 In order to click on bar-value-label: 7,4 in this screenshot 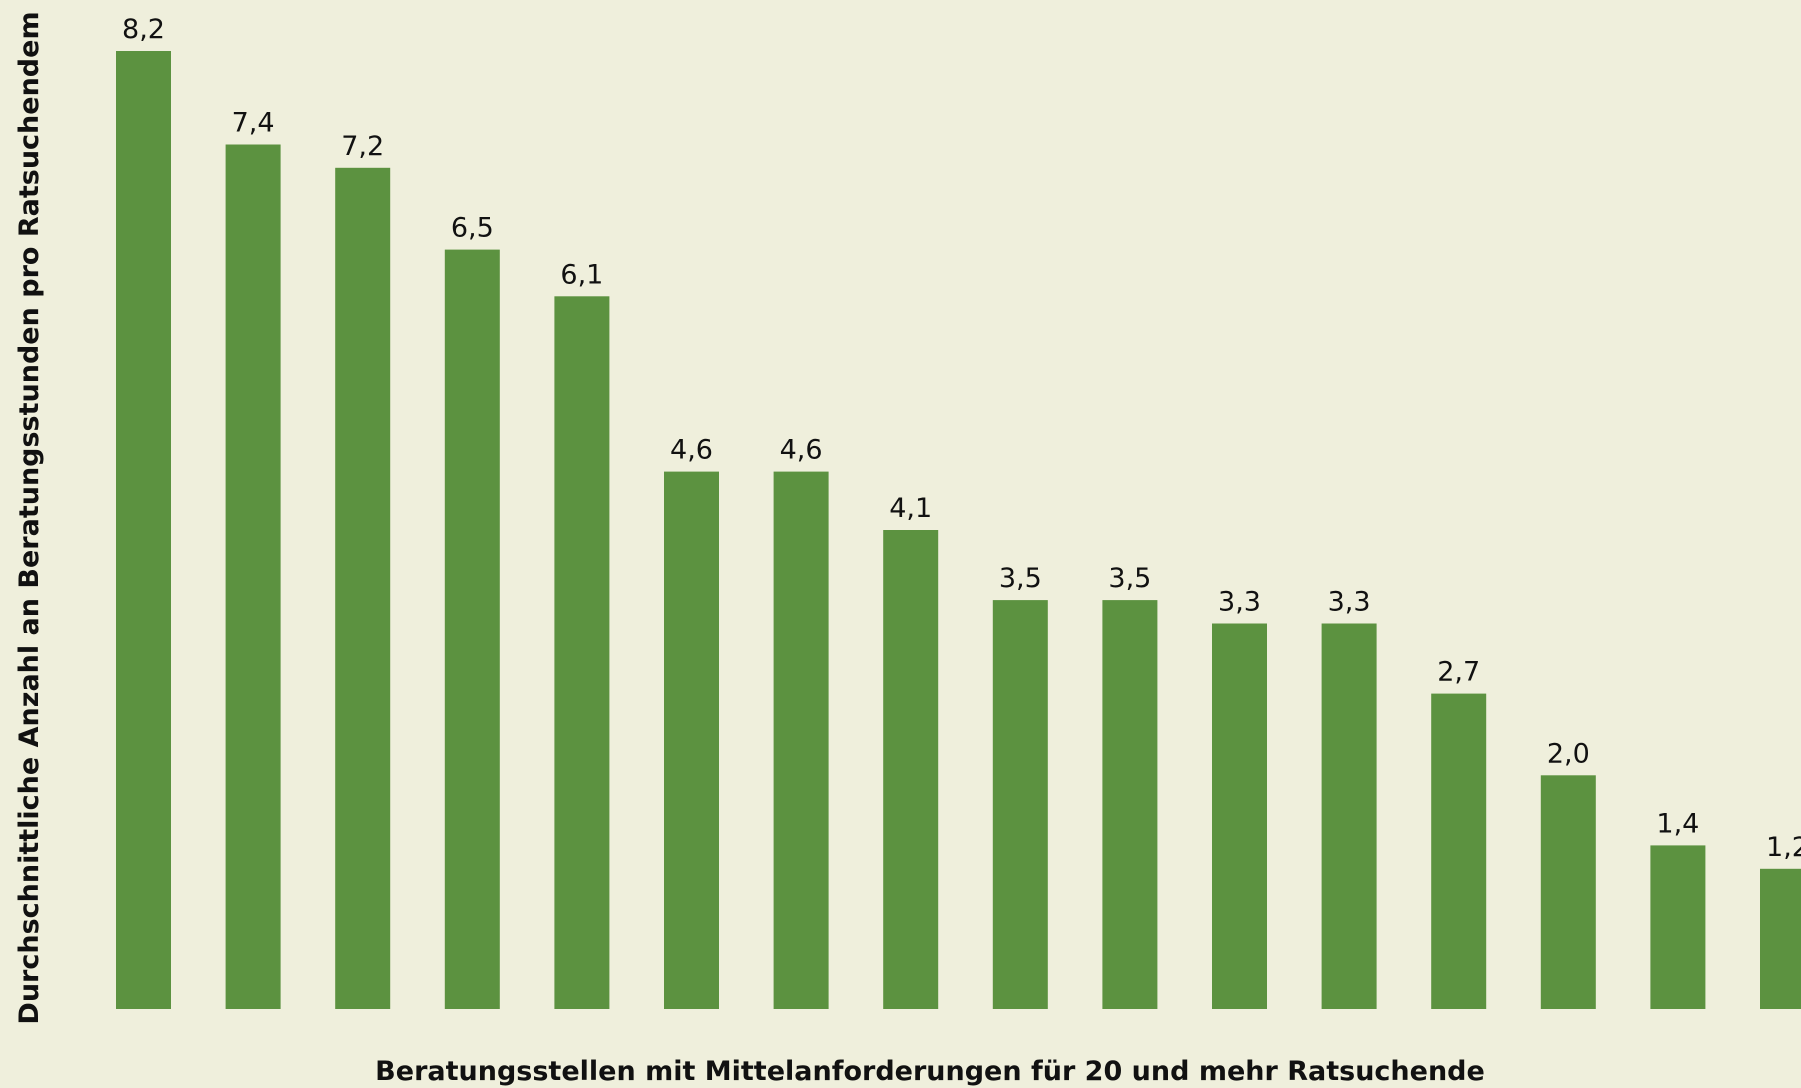, I will do `click(253, 123)`.